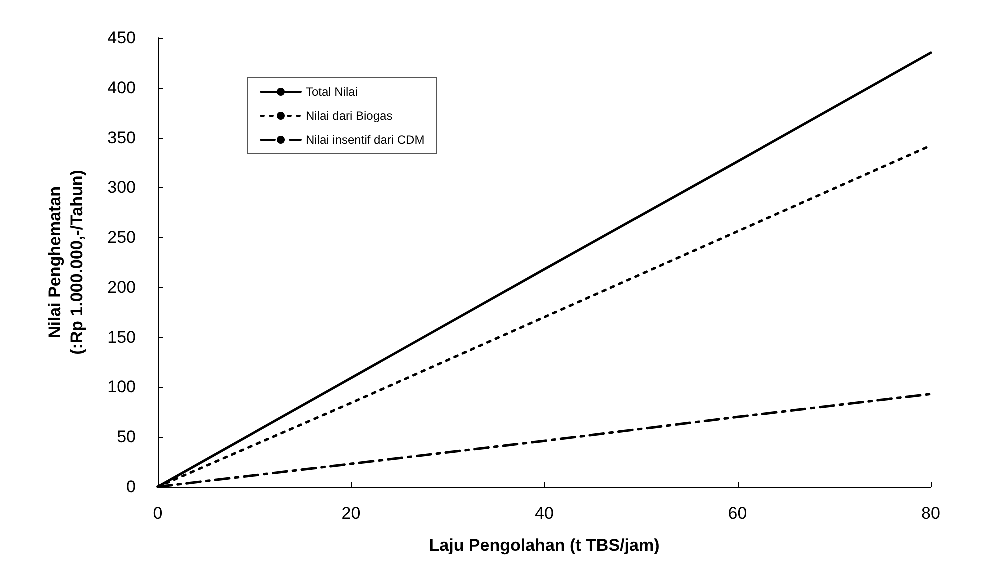  I want to click on y-tick-label: 0, so click(131, 487).